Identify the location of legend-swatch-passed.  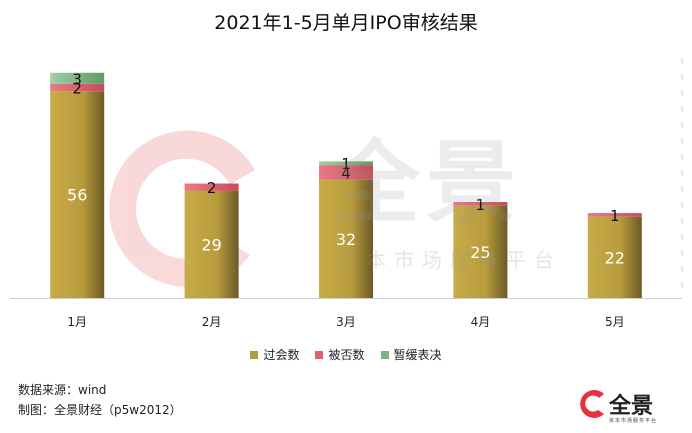
(254, 354).